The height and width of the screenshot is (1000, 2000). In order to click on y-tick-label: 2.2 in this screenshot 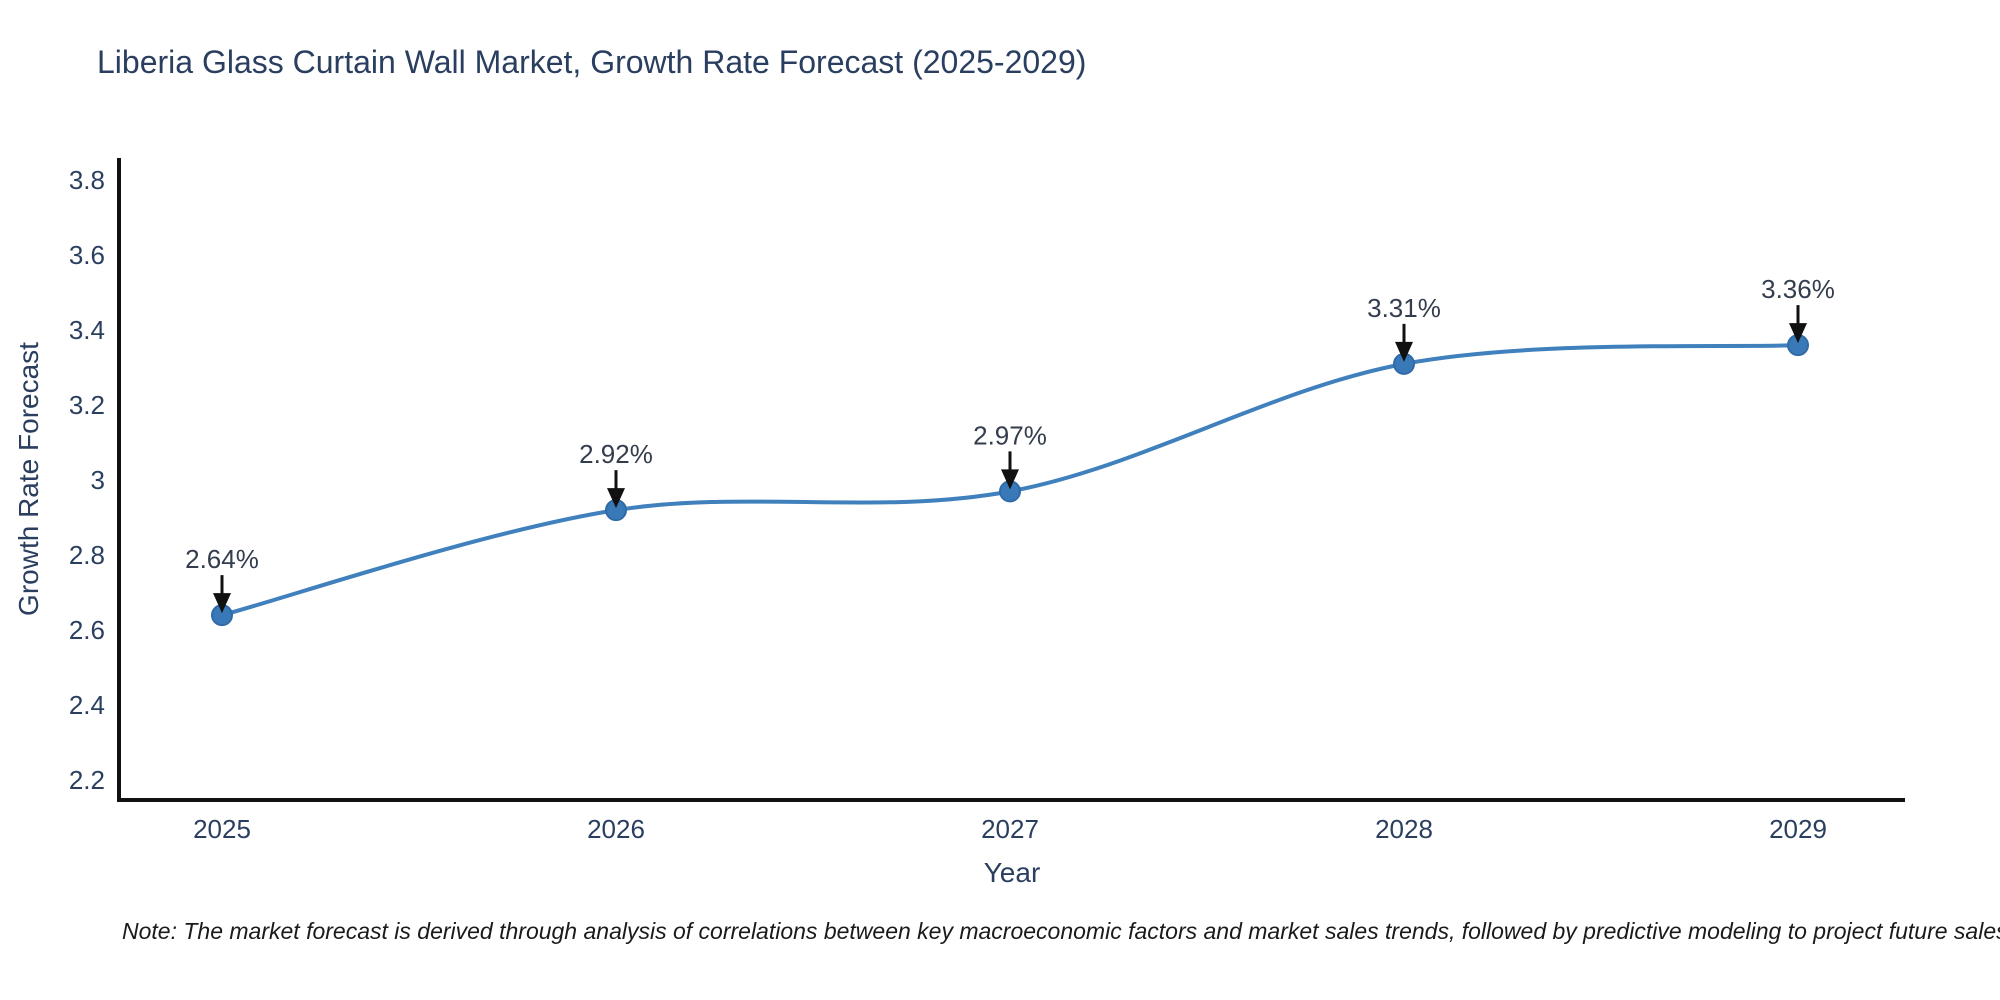, I will do `click(87, 780)`.